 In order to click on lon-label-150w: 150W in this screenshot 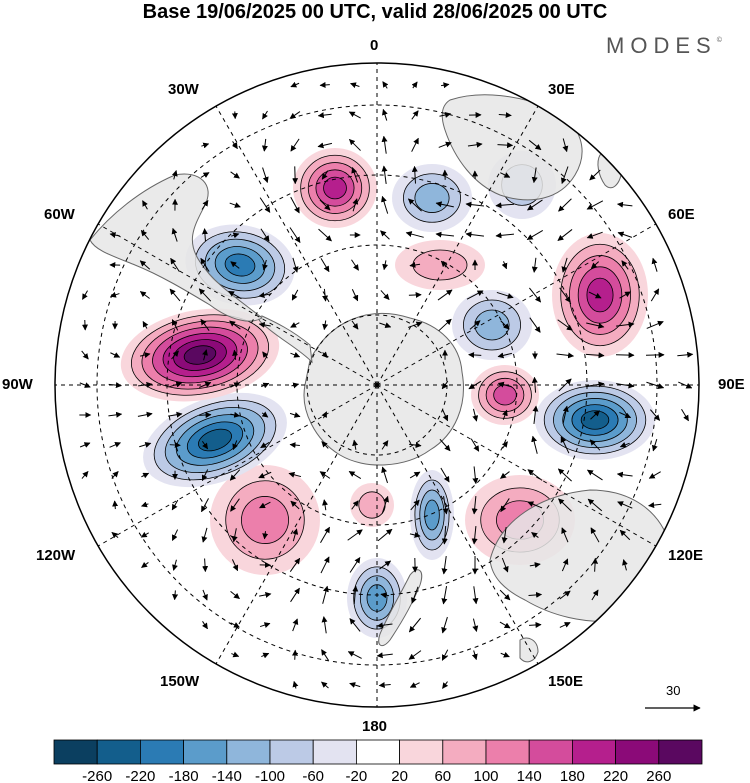, I will do `click(180, 681)`.